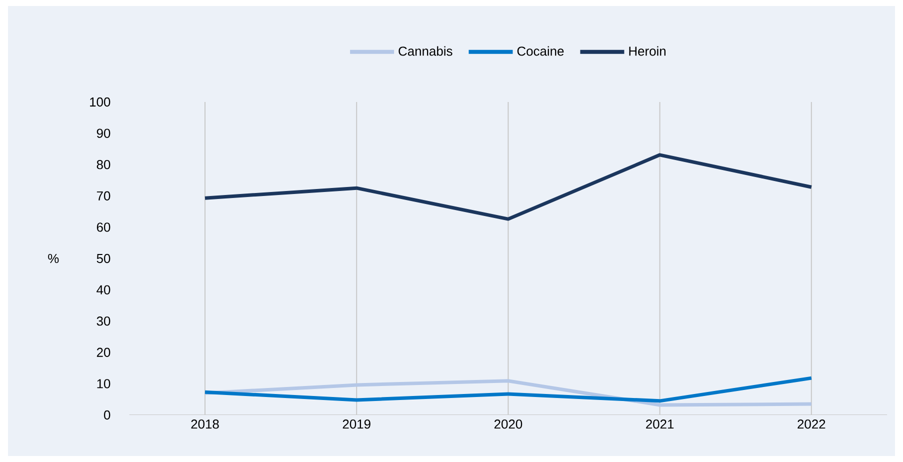 The height and width of the screenshot is (462, 903). I want to click on y-tick-label: 60, so click(103, 227).